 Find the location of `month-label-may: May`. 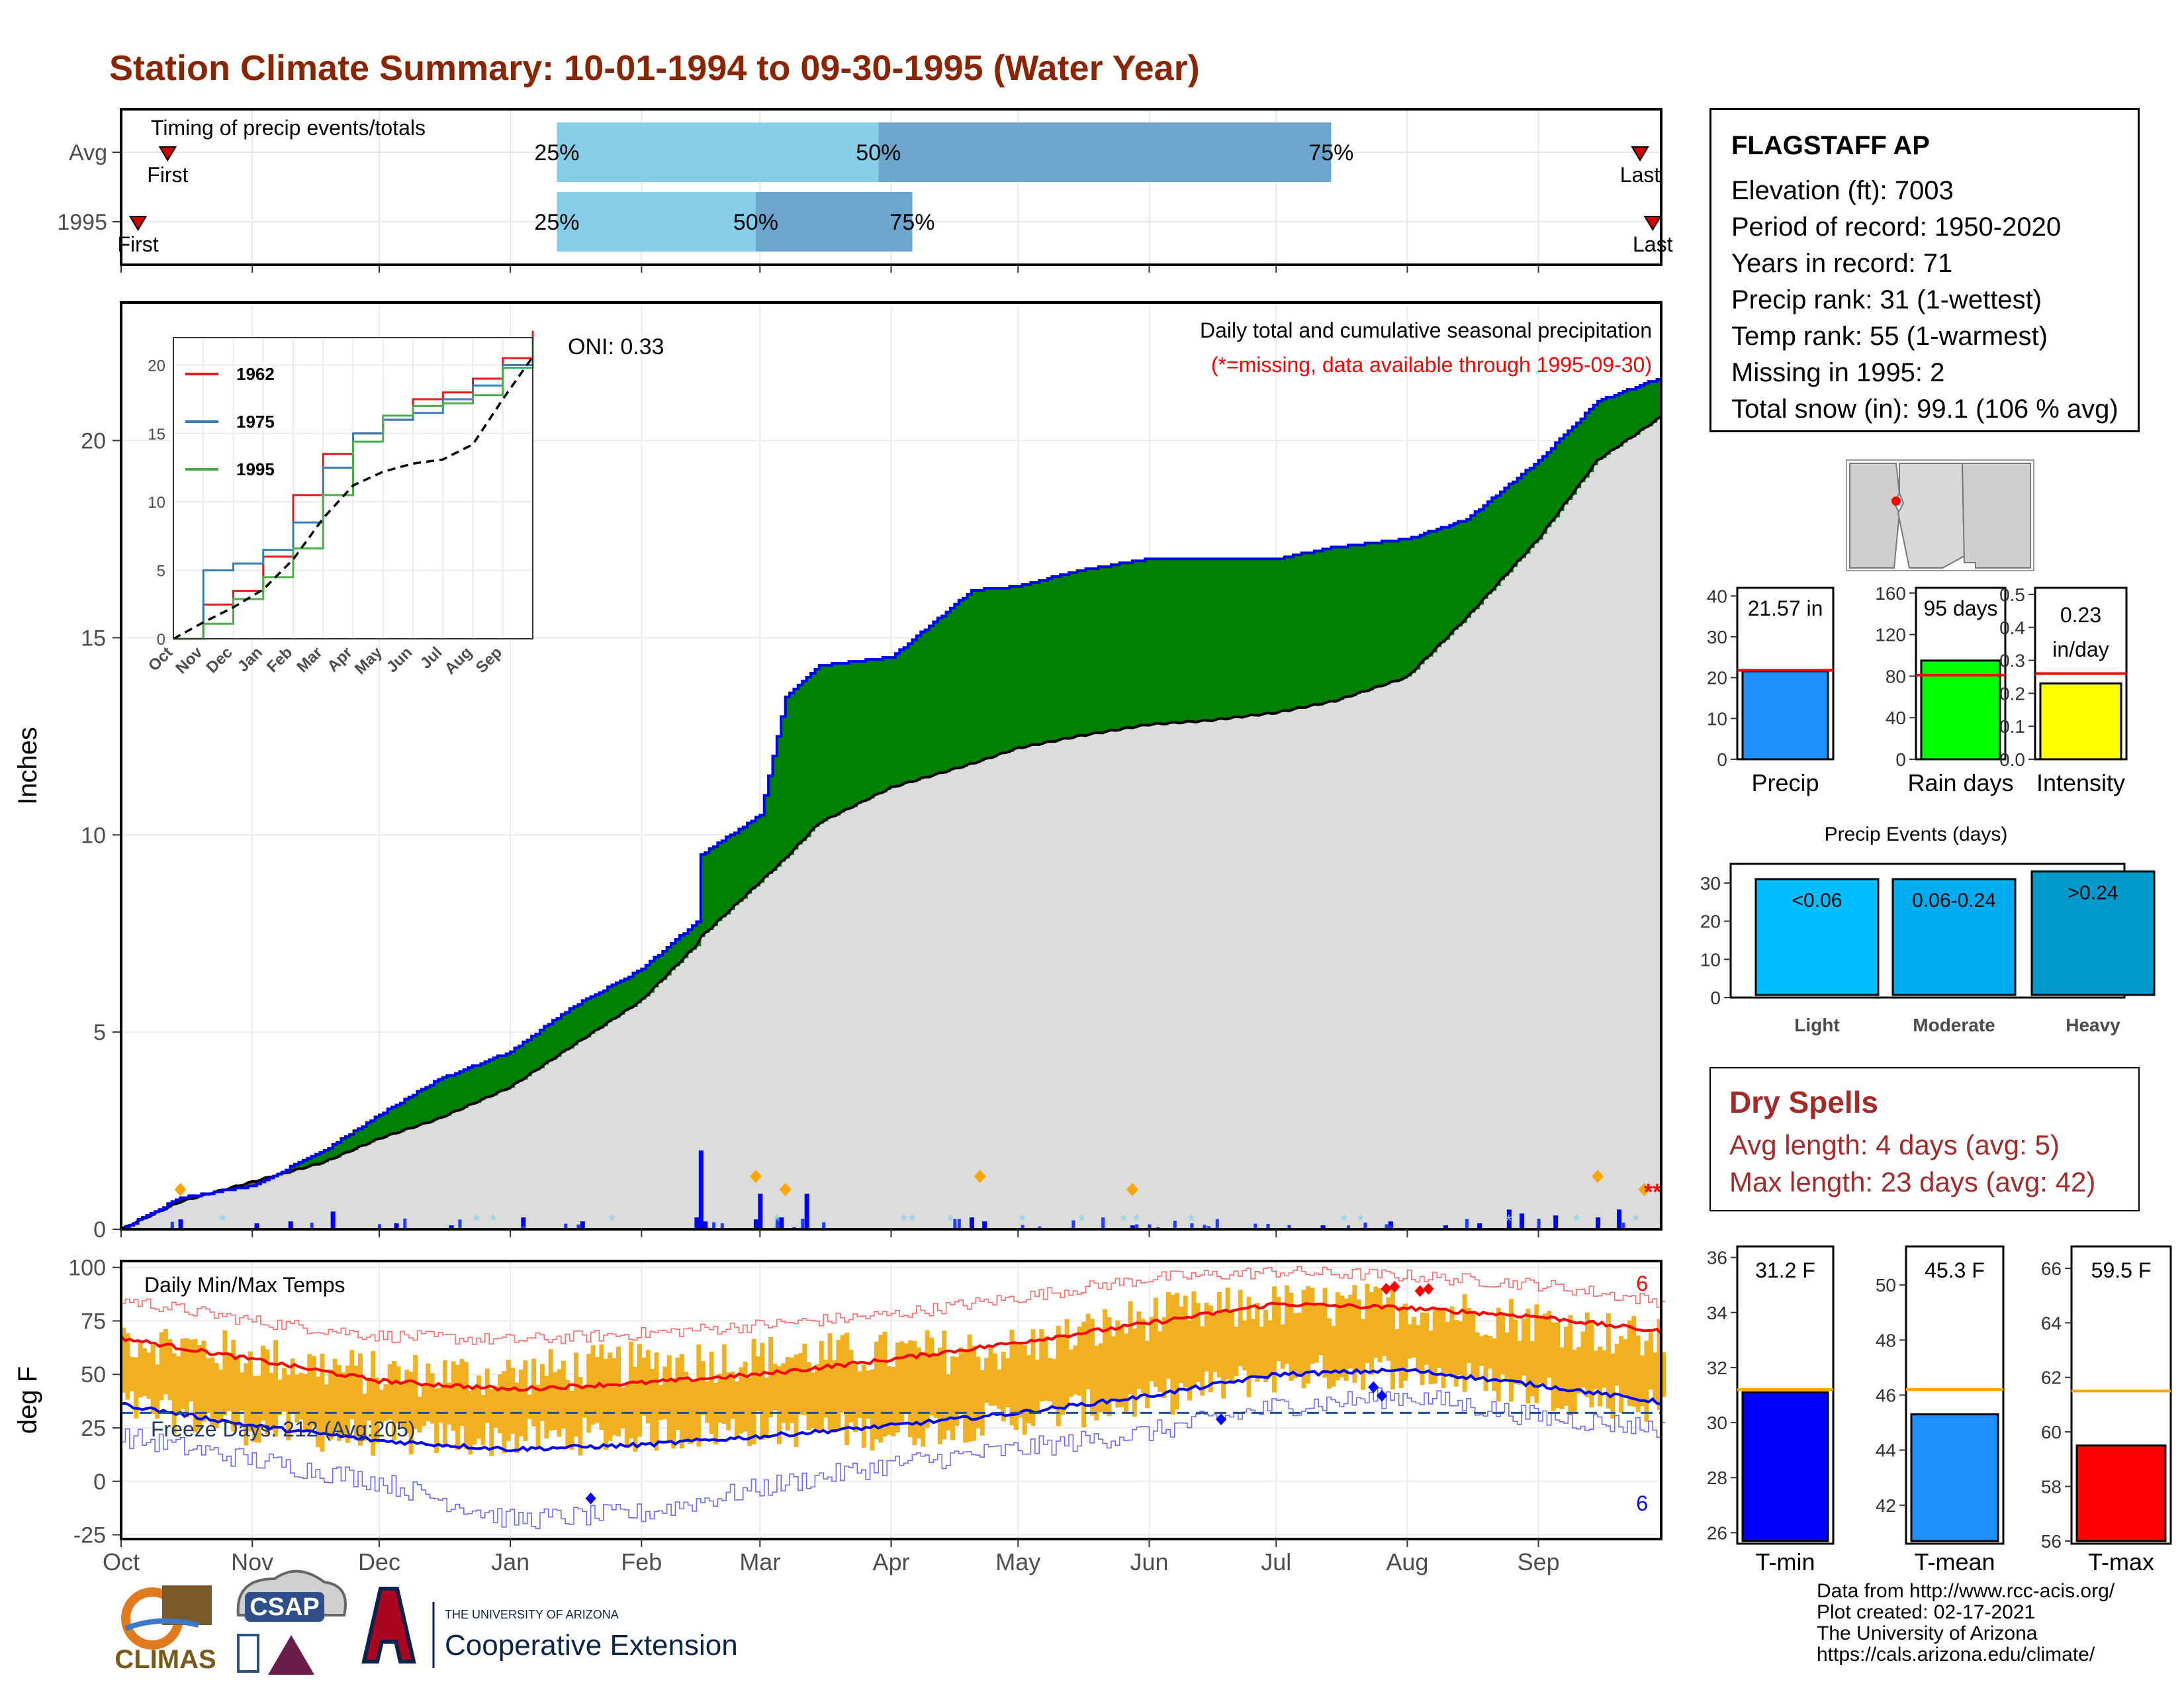

month-label-may: May is located at coordinates (1017, 1561).